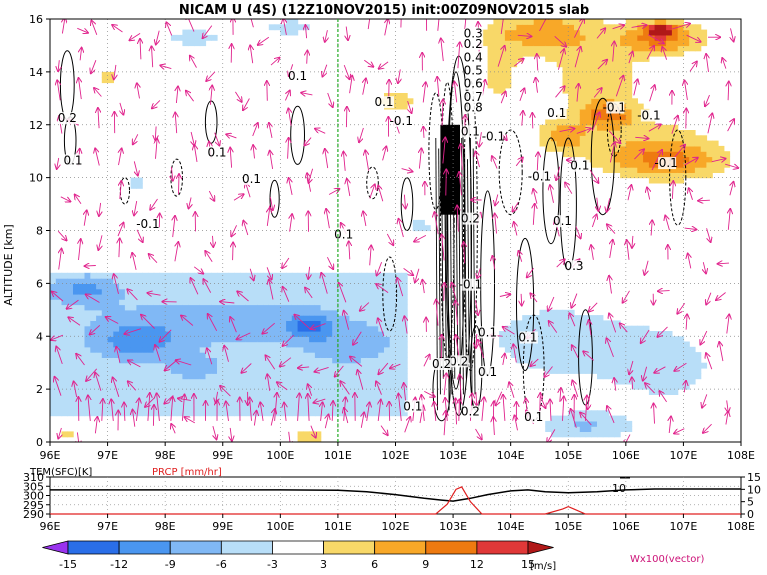  Describe the element at coordinates (667, 559) in the screenshot. I see `vector-scale-label: Wx100(vector)` at that location.